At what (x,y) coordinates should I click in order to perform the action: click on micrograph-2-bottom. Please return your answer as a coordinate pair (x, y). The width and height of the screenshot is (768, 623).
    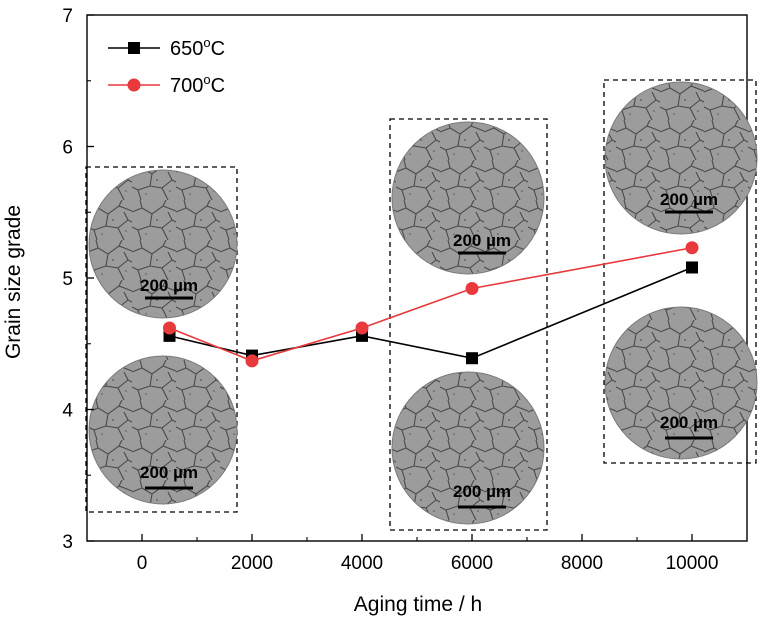
    Looking at the image, I should click on (468, 448).